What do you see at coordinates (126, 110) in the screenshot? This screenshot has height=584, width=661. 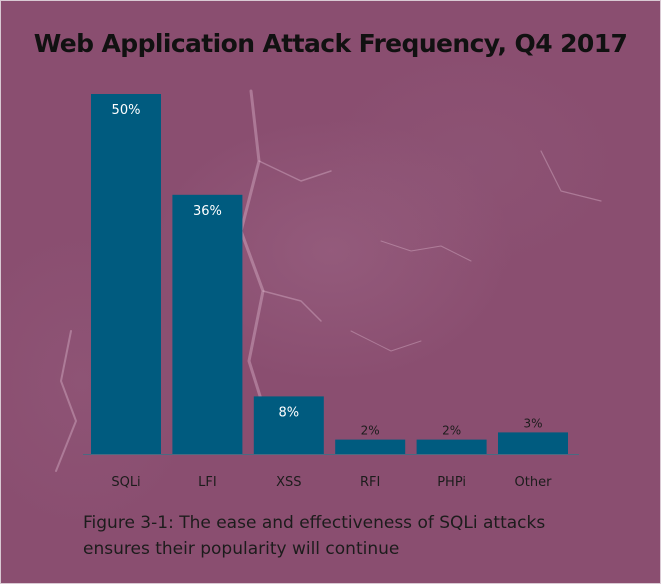 I see `value-label: 50%` at bounding box center [126, 110].